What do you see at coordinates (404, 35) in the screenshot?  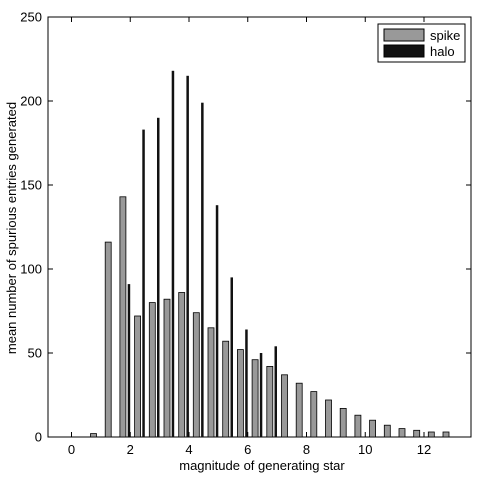 I see `legend-swatch-spike` at bounding box center [404, 35].